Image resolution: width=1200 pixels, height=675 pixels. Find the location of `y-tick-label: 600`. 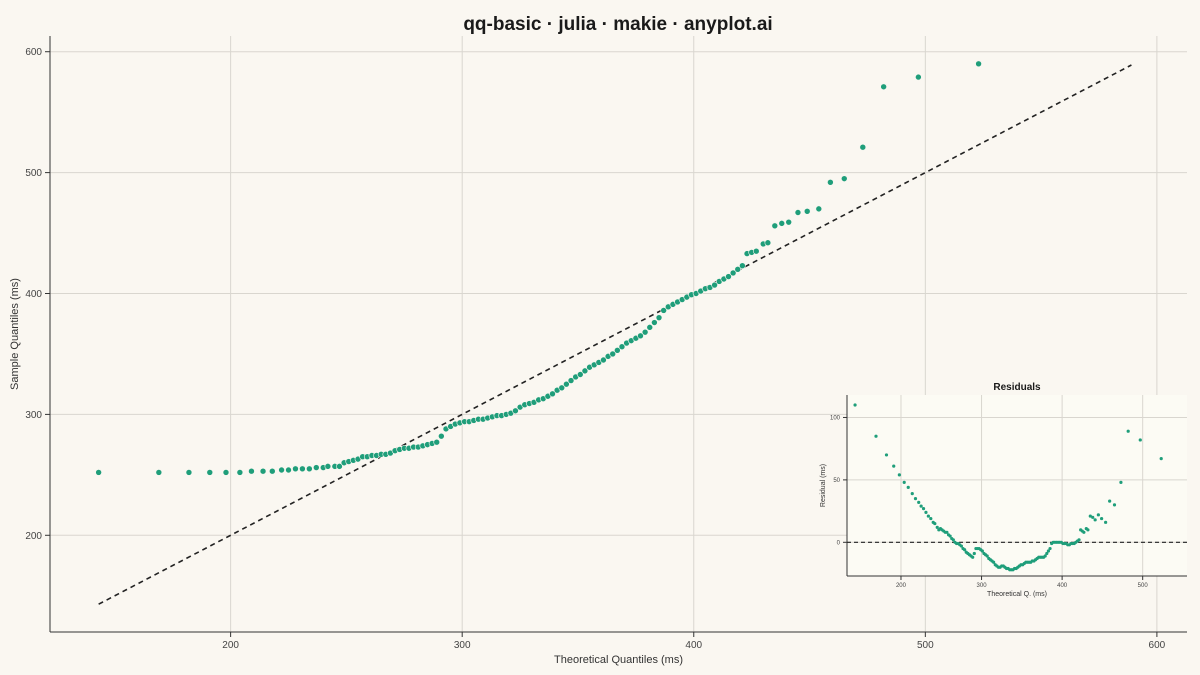

y-tick-label: 600 is located at coordinates (33, 52).